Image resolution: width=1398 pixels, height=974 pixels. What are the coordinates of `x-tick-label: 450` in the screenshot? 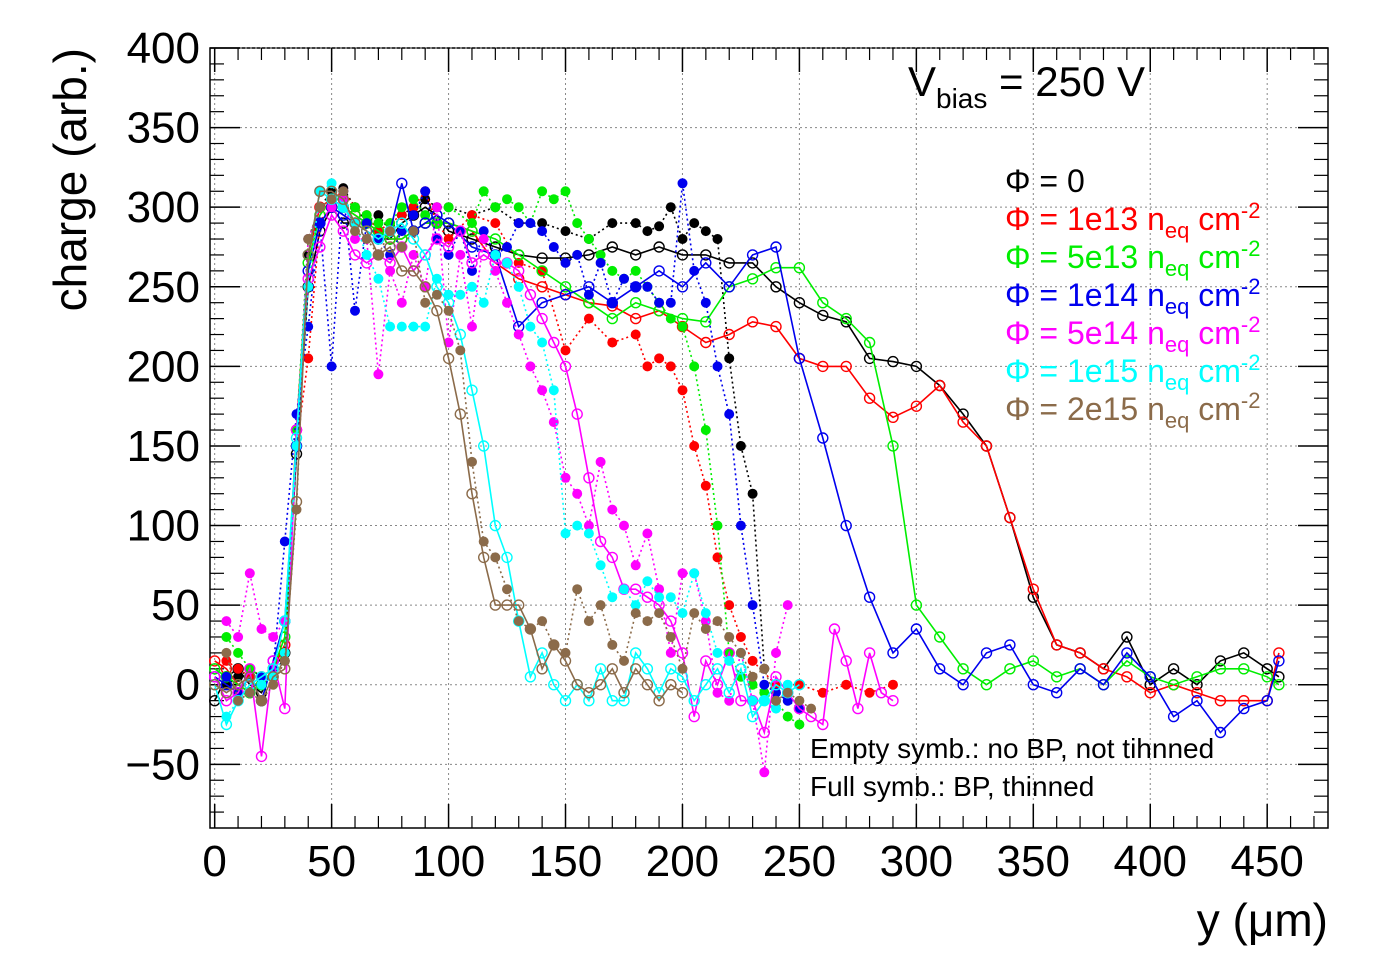 It's located at (1266, 861).